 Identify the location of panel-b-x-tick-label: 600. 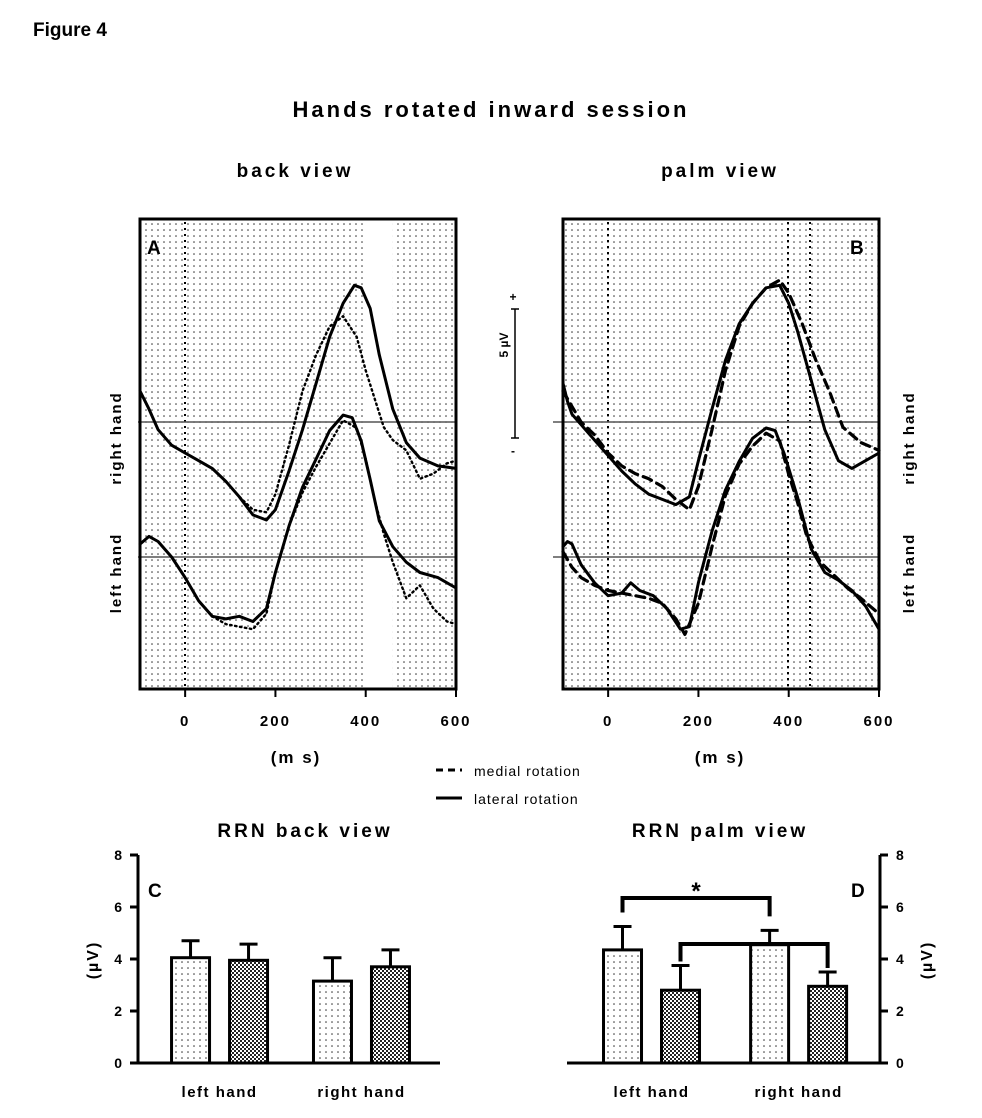
(878, 721).